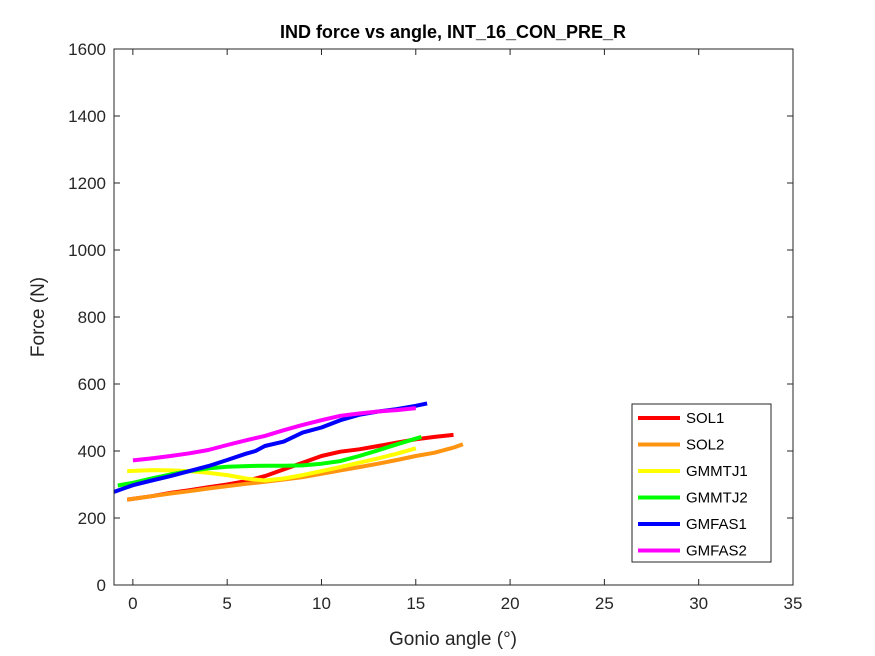 The width and height of the screenshot is (875, 656). What do you see at coordinates (705, 445) in the screenshot?
I see `legend-label-sol2: SOL2` at bounding box center [705, 445].